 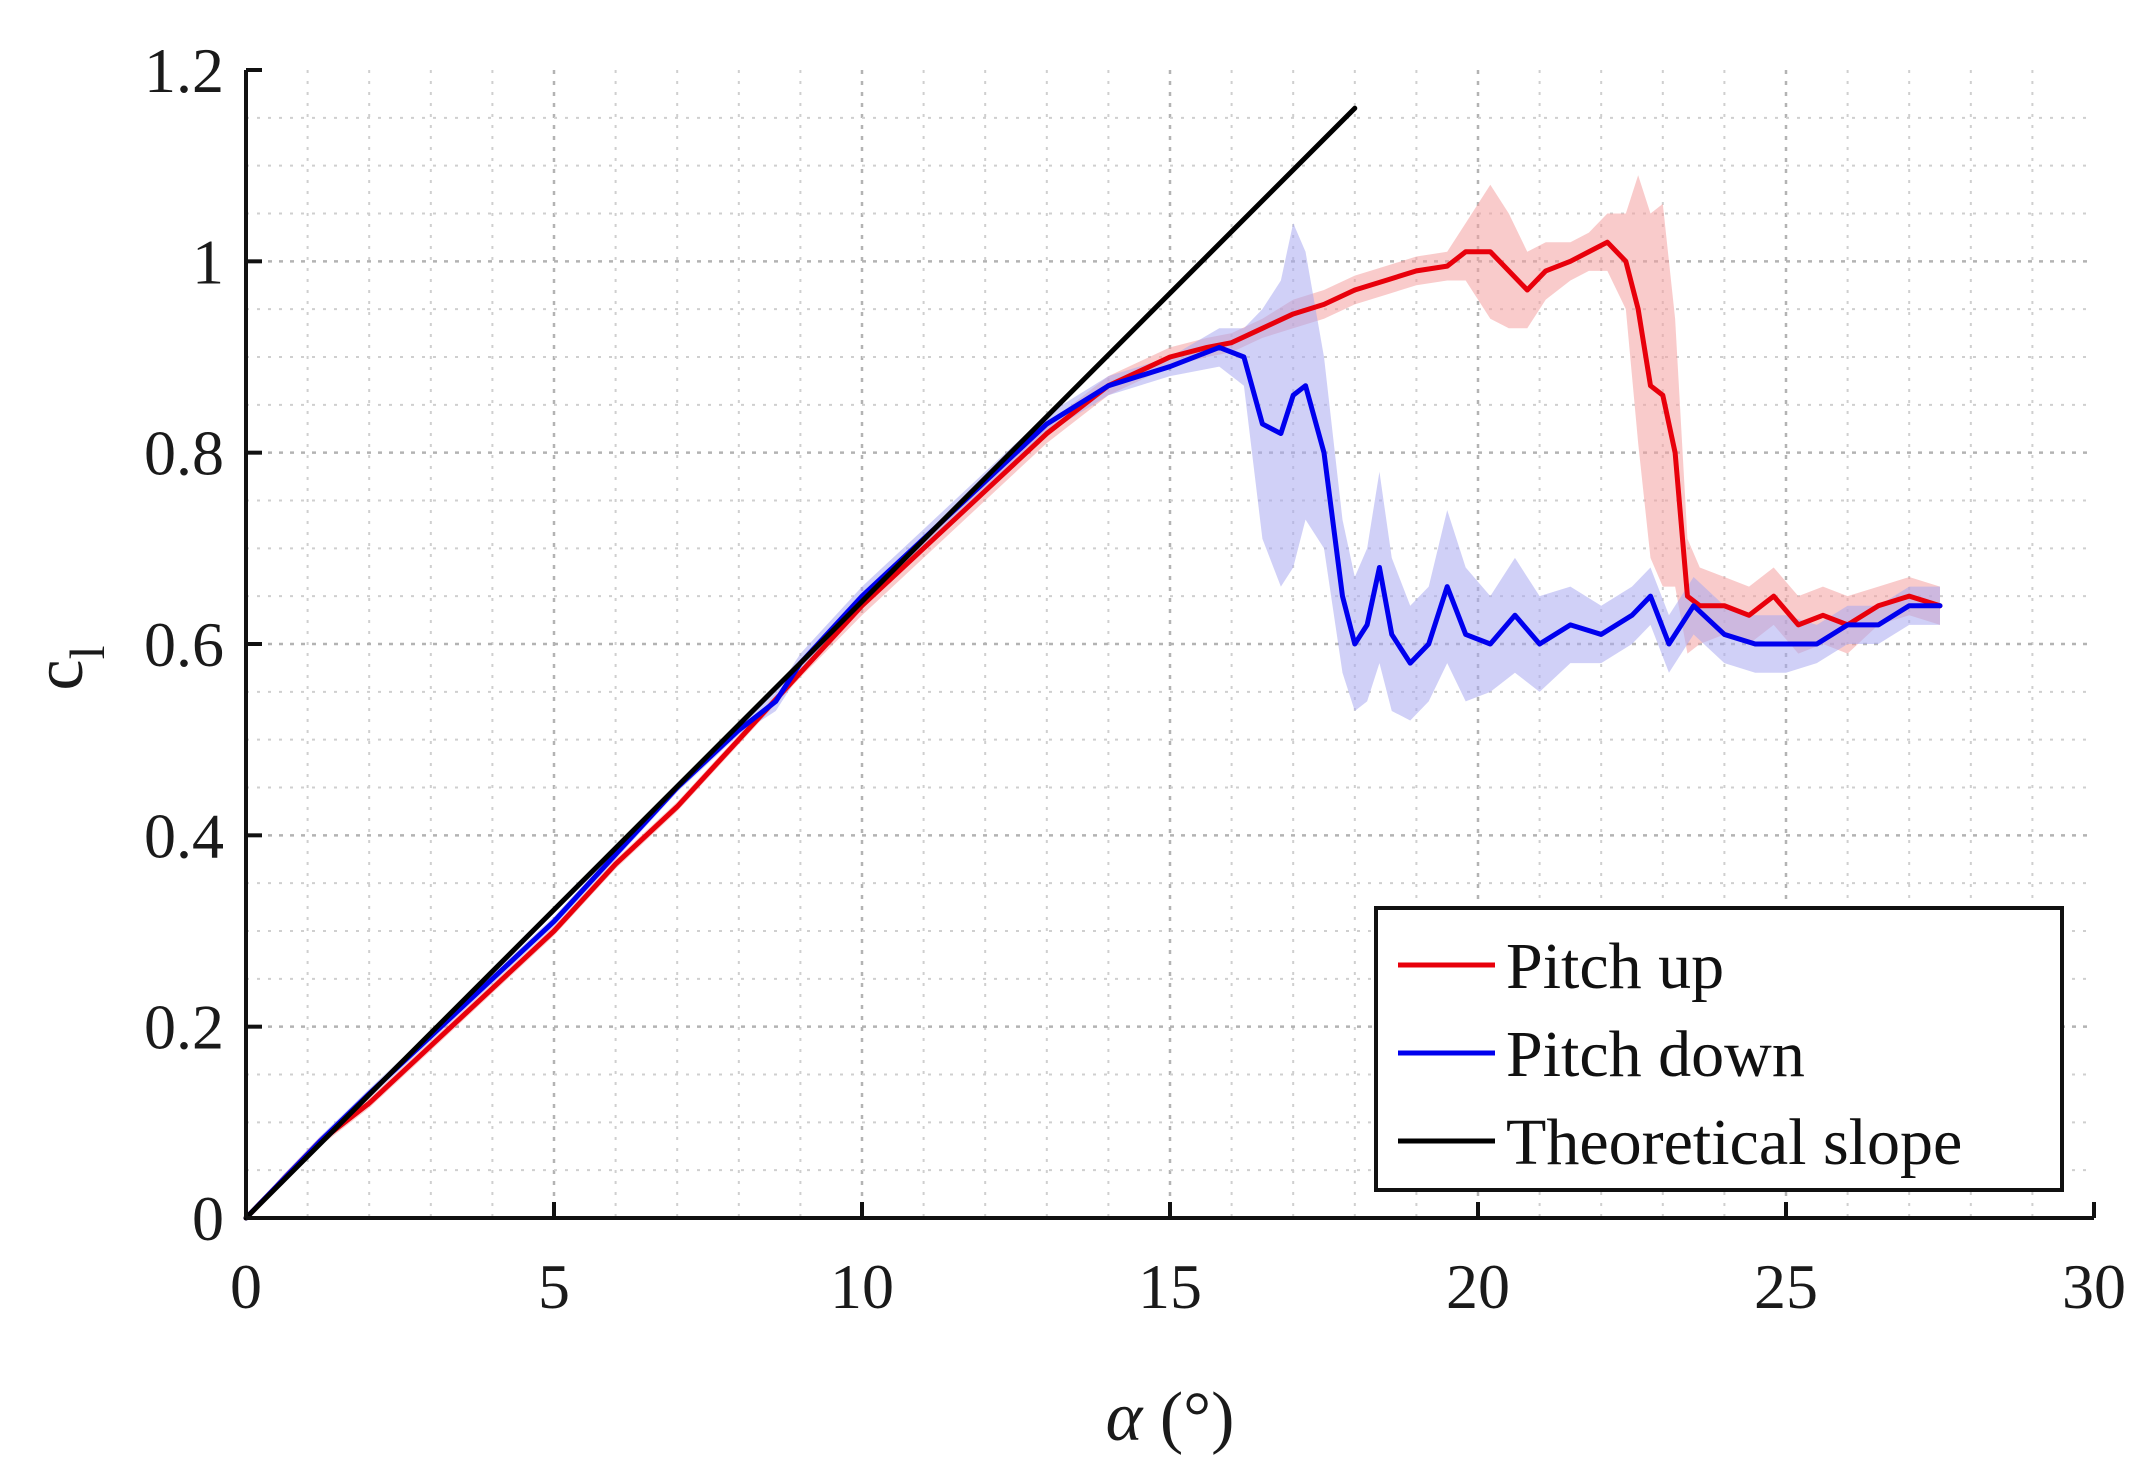 What do you see at coordinates (1478, 1286) in the screenshot?
I see `x-tick-label: 20` at bounding box center [1478, 1286].